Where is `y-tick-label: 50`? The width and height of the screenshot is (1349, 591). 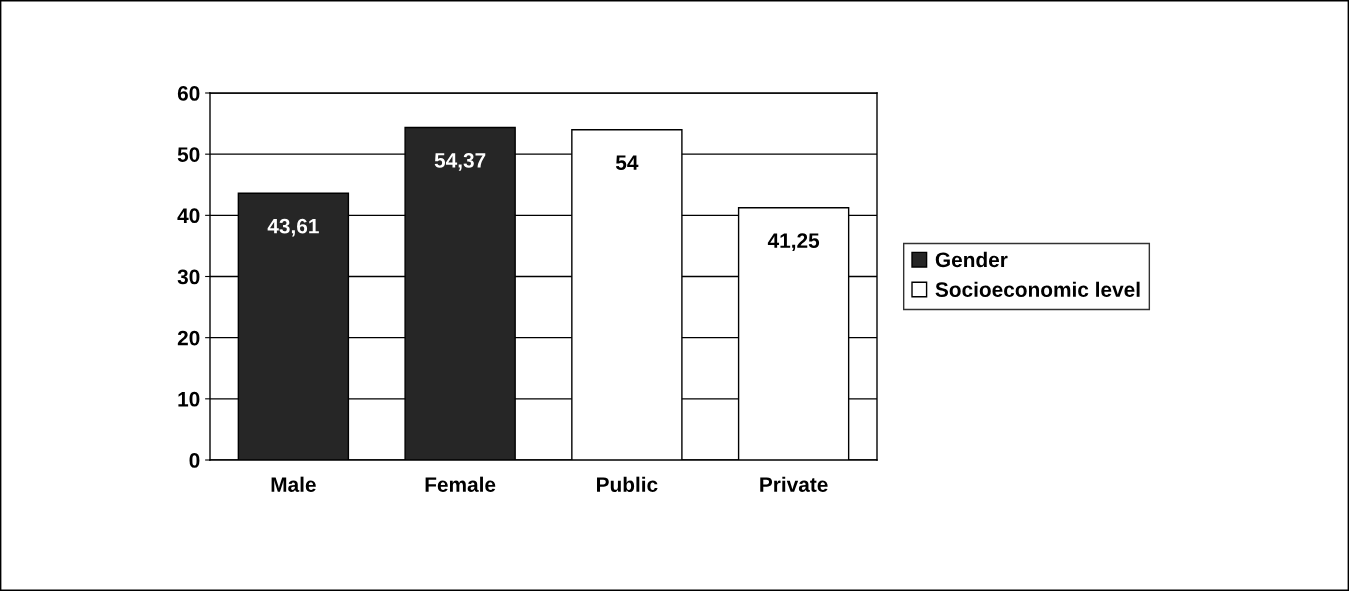 y-tick-label: 50 is located at coordinates (188, 154).